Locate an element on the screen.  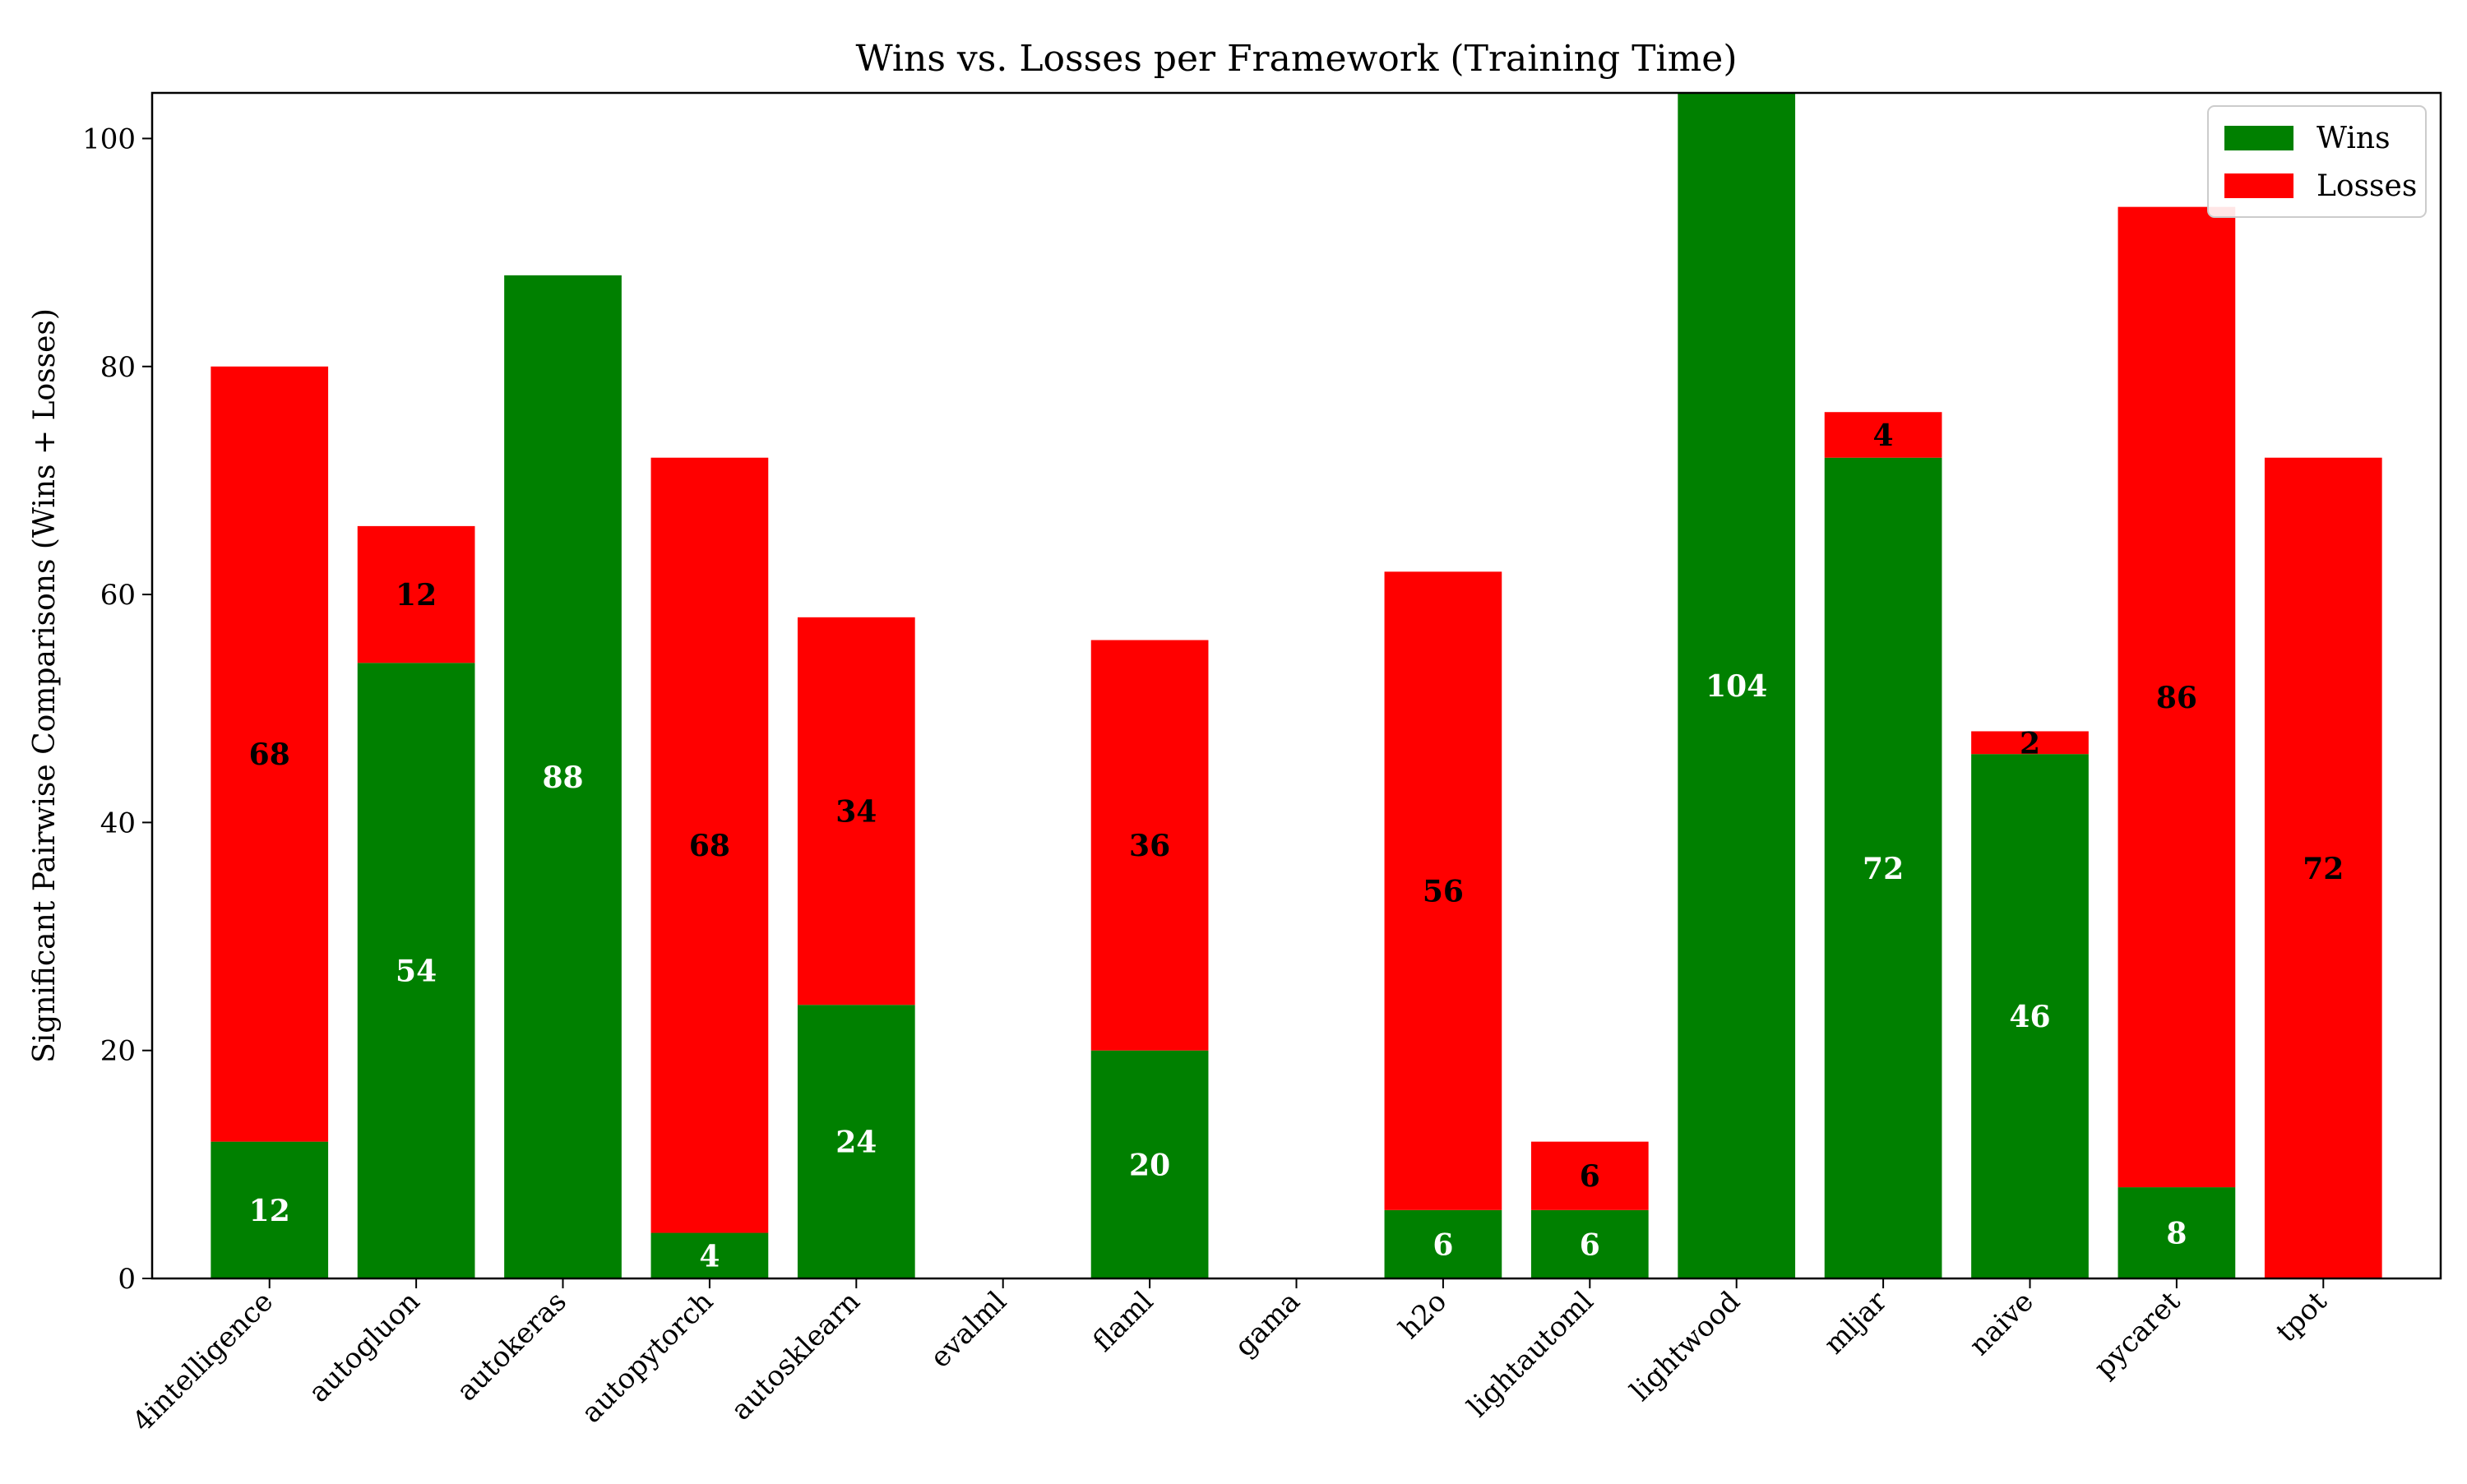
y-axis: 0 20 40 60 80 100 is located at coordinates (117, 710).